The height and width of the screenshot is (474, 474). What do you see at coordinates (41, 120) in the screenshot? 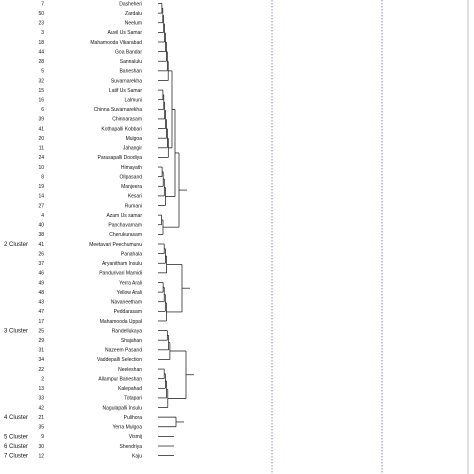
I see `leaf-number: 39` at bounding box center [41, 120].